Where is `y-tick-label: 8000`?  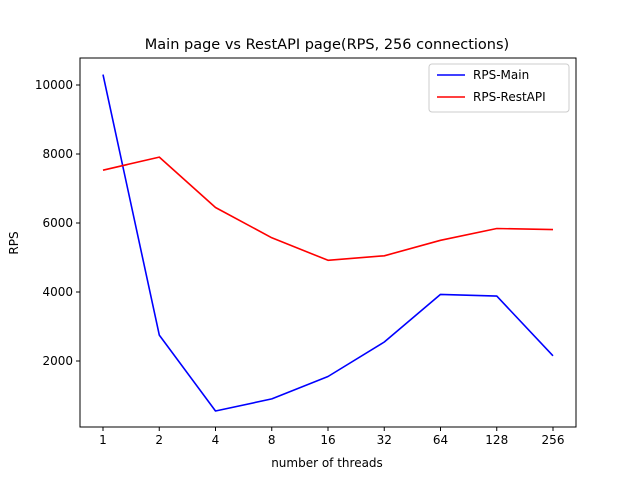 y-tick-label: 8000 is located at coordinates (57, 154).